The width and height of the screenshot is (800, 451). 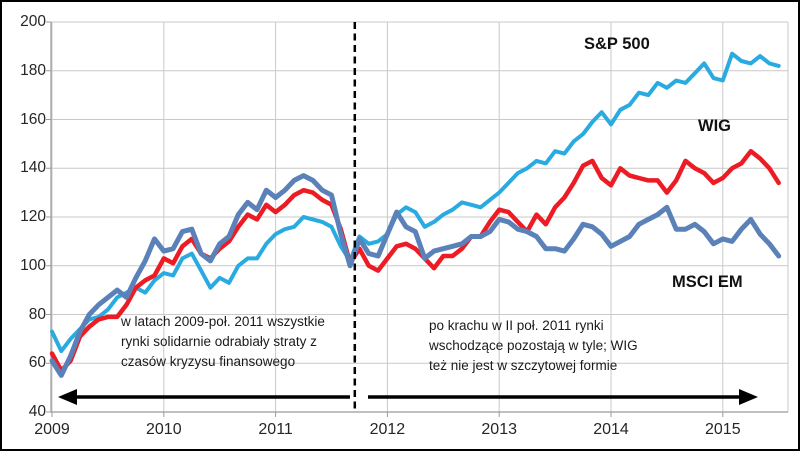 What do you see at coordinates (223, 321) in the screenshot?
I see `annotation-pre-crash-line1: w latach 2009-poł. 2011 wszystkie` at bounding box center [223, 321].